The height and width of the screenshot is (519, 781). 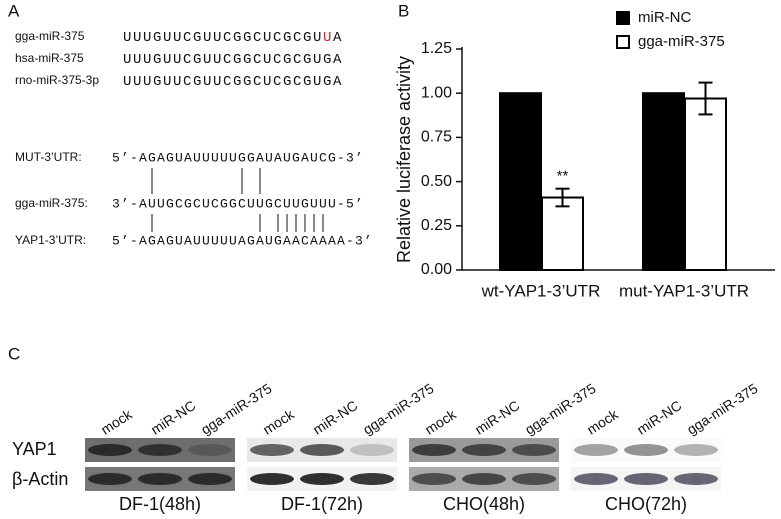 I want to click on sequence-part: A, so click(x=338, y=38).